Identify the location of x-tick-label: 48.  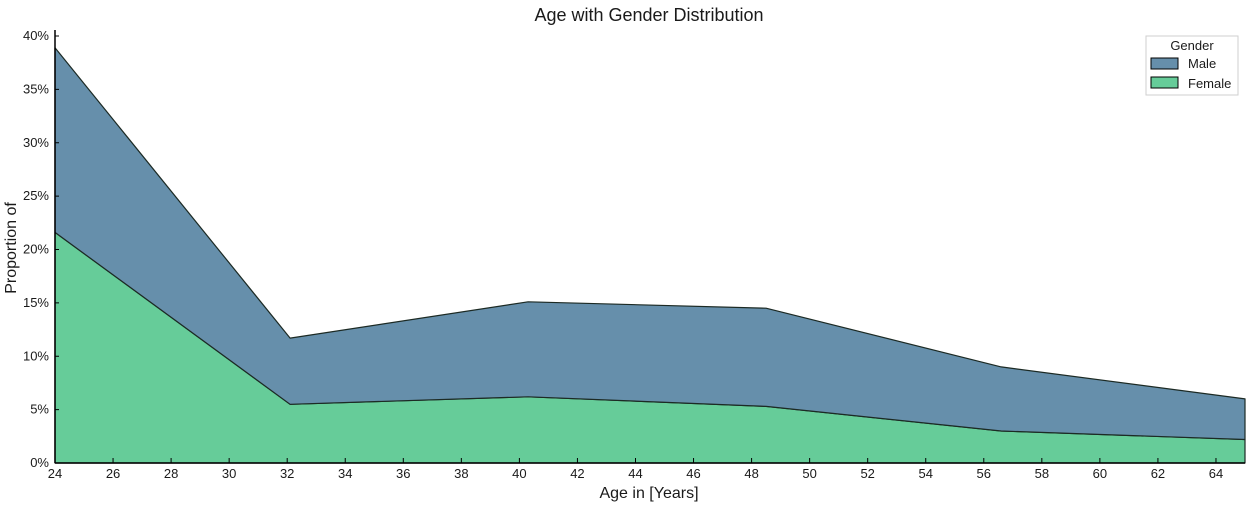
(751, 473).